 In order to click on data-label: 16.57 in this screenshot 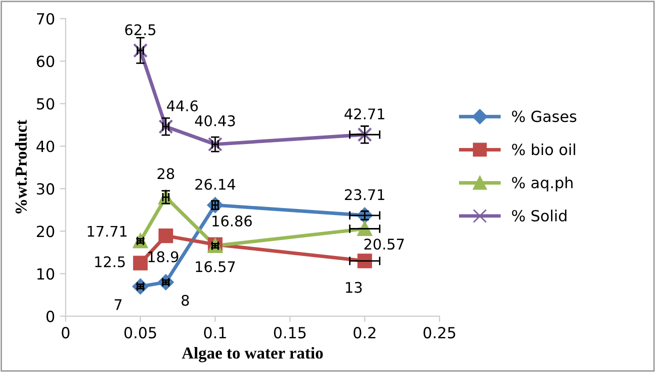, I will do `click(215, 266)`.